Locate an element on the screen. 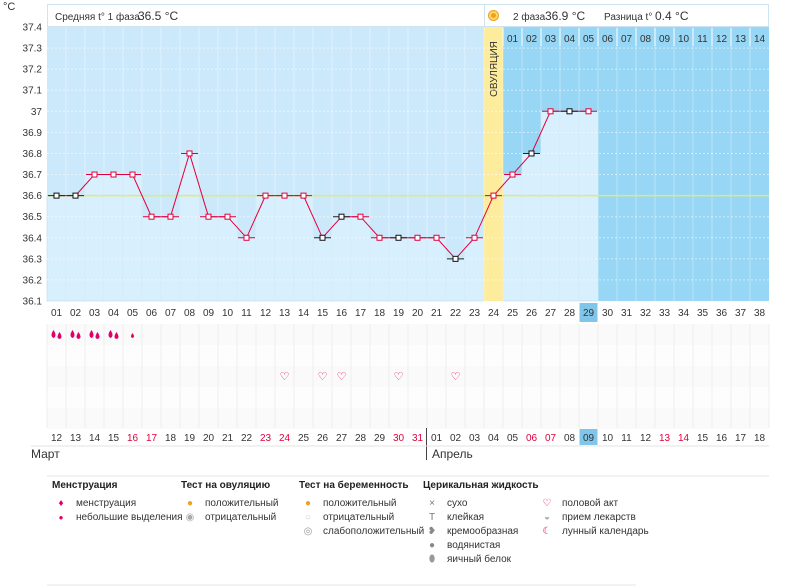 The width and height of the screenshot is (807, 587). cross-icon: × is located at coordinates (432, 503).